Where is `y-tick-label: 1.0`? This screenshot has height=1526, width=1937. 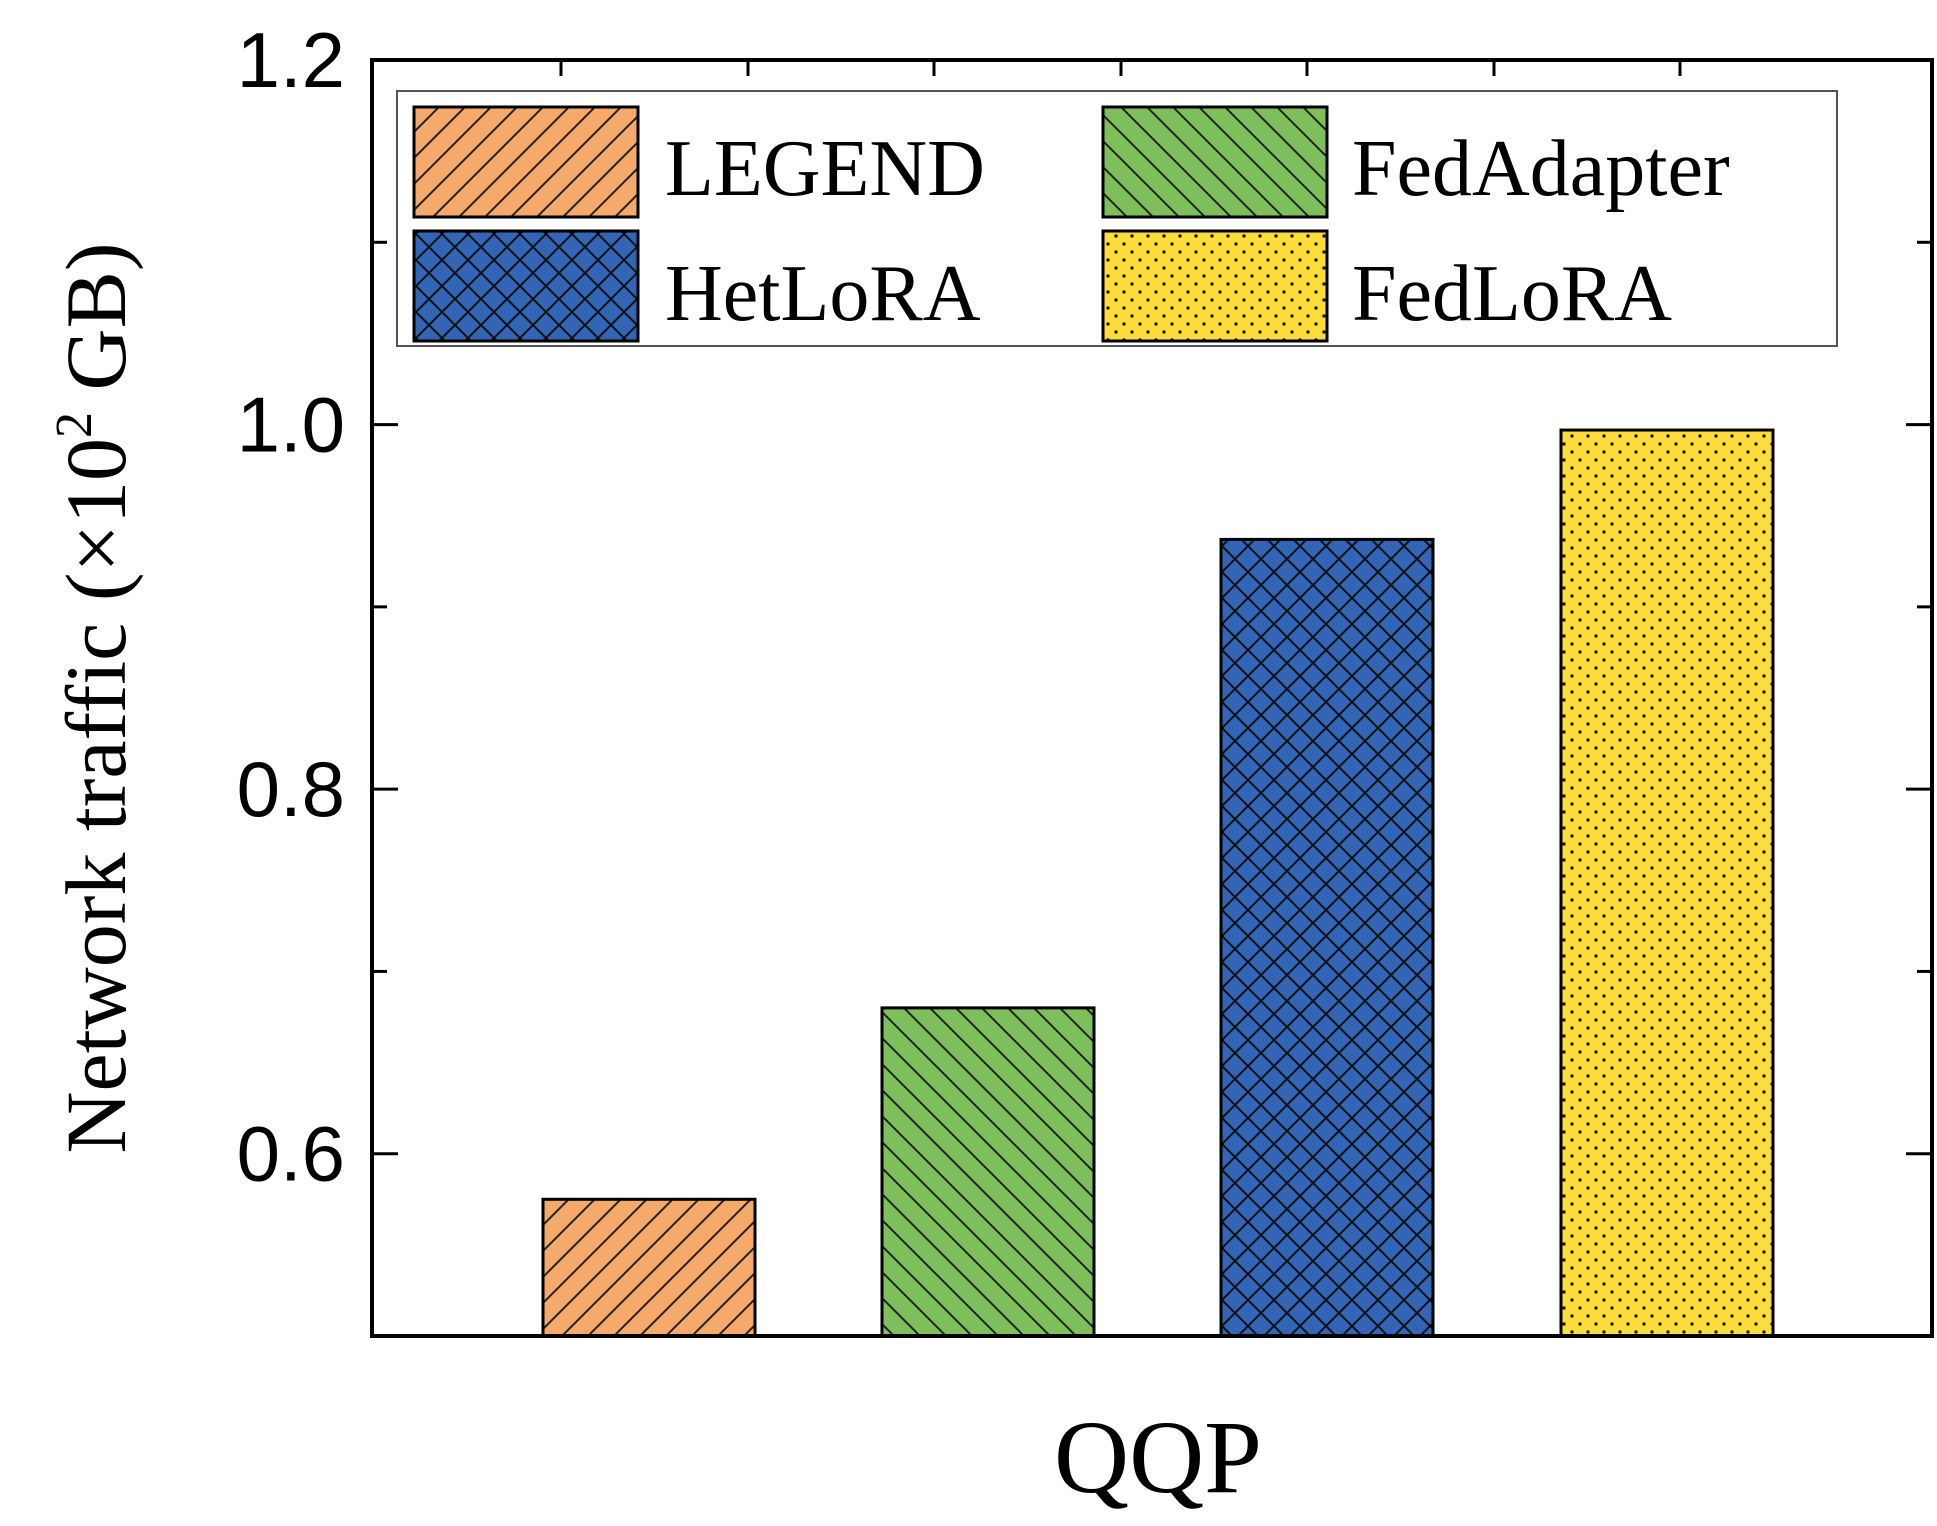 y-tick-label: 1.0 is located at coordinates (291, 425).